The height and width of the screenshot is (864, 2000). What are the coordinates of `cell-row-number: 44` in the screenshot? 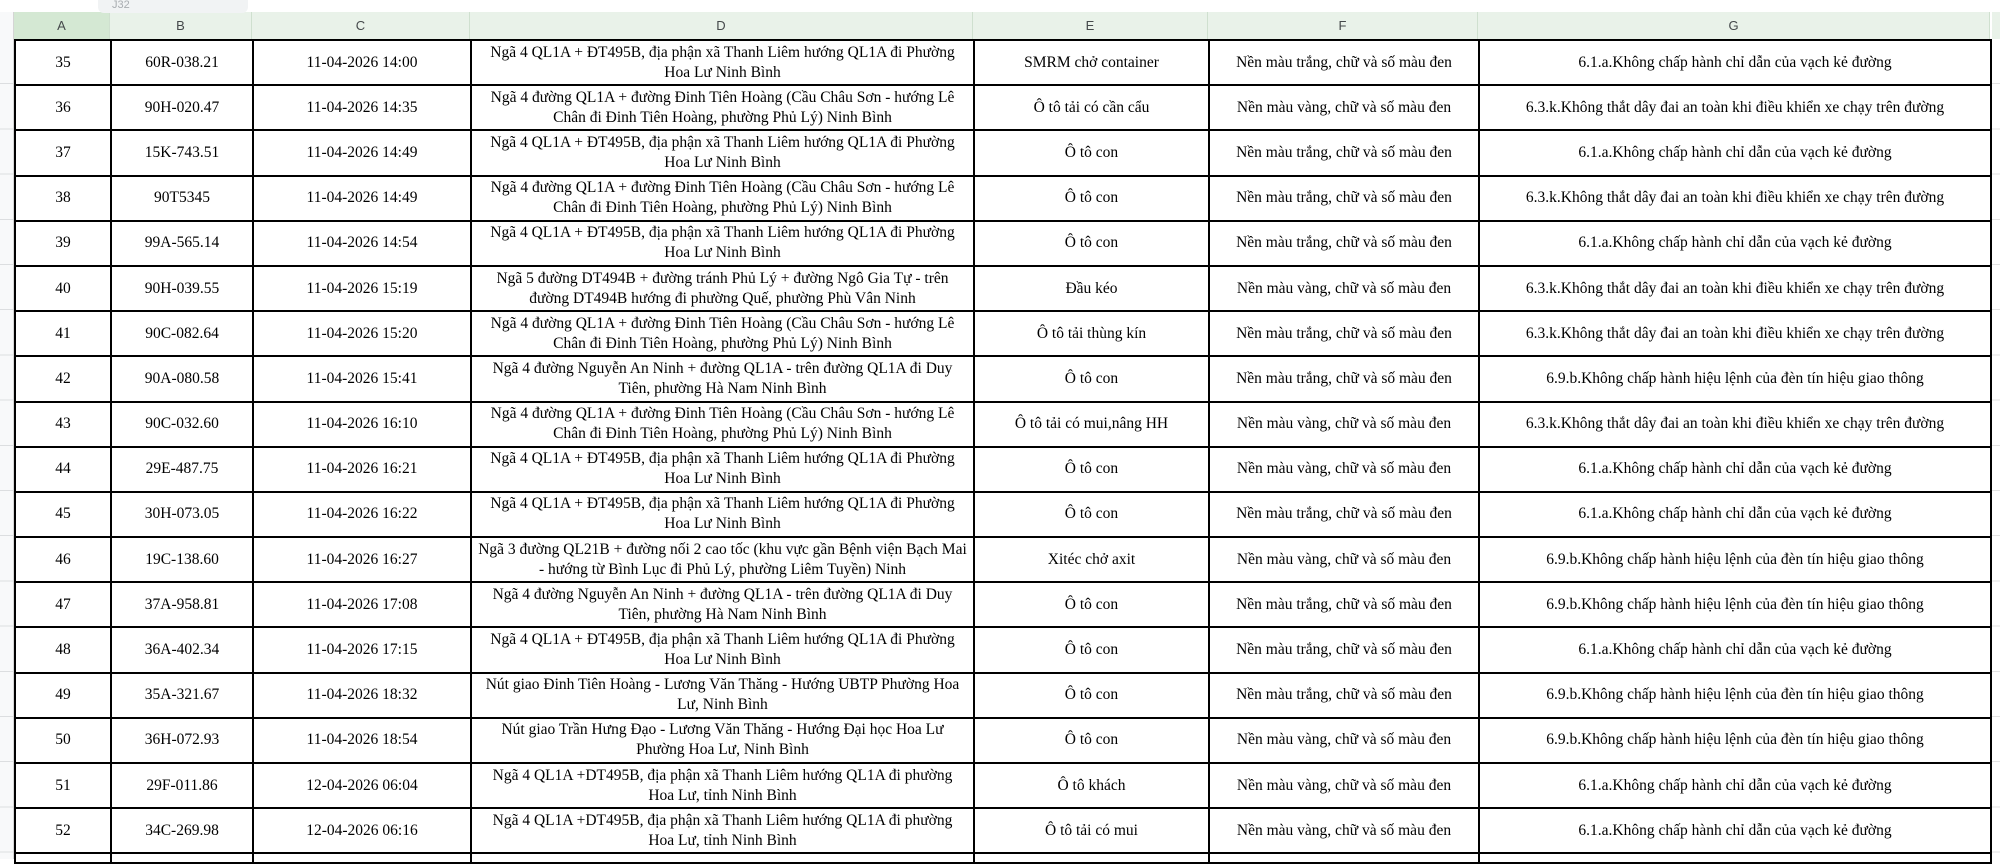 It's located at (63, 469).